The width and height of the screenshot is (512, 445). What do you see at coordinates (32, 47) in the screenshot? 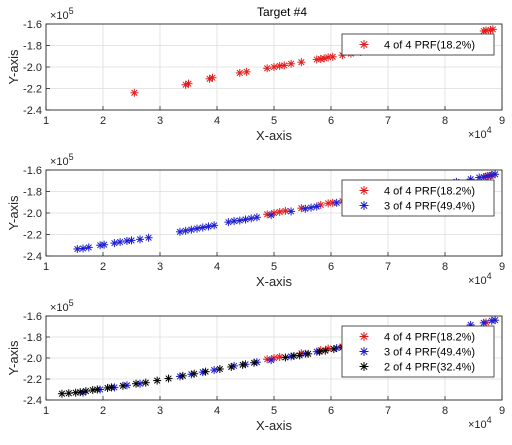
I see `y-tick-label: -1.8` at bounding box center [32, 47].